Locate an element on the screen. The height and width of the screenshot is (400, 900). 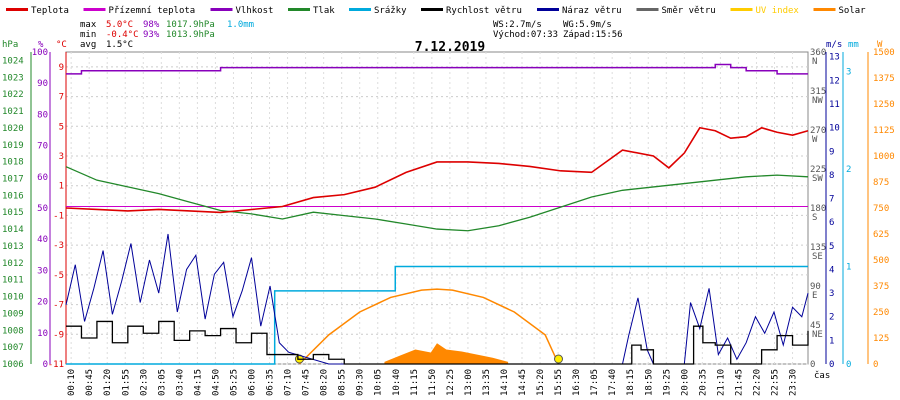
direction-compass-label: SW is located at coordinates (817, 179).